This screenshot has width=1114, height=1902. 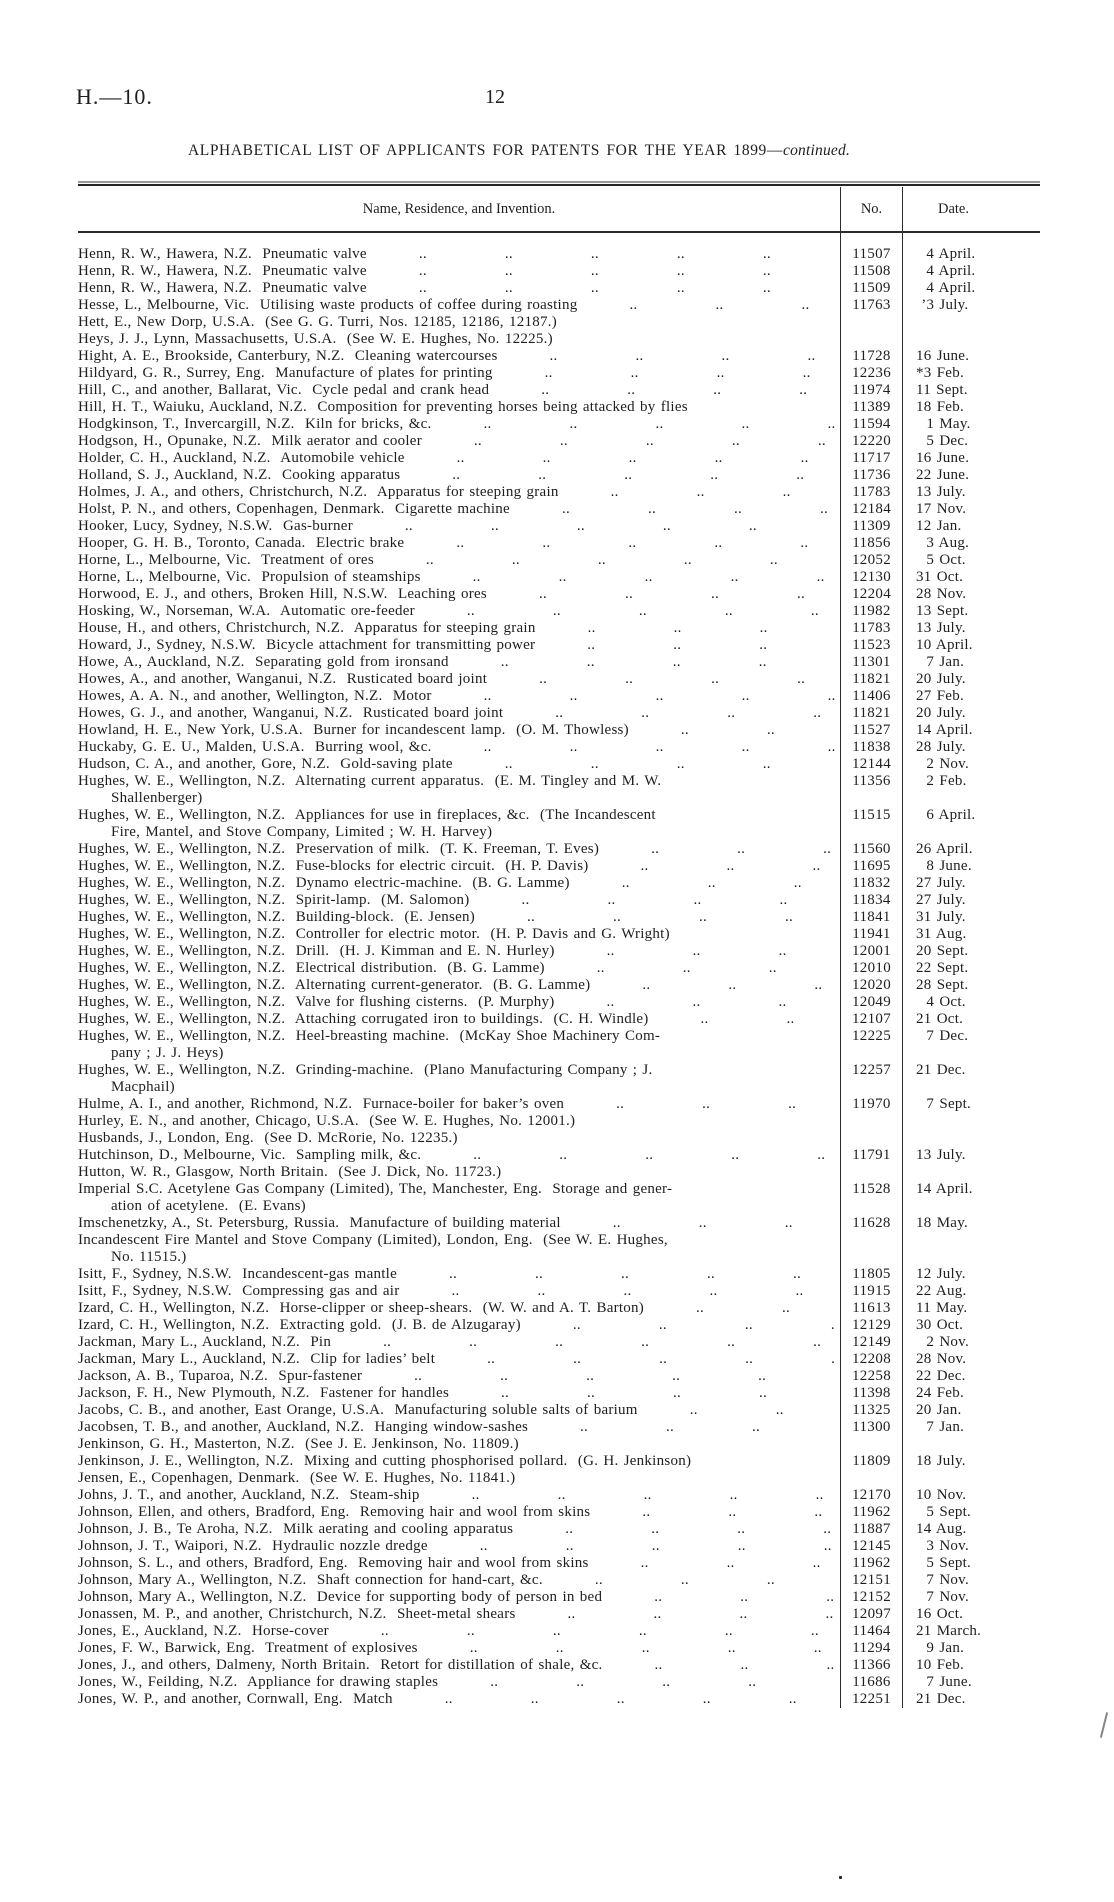 What do you see at coordinates (871, 934) in the screenshot?
I see `entry-no: 11941` at bounding box center [871, 934].